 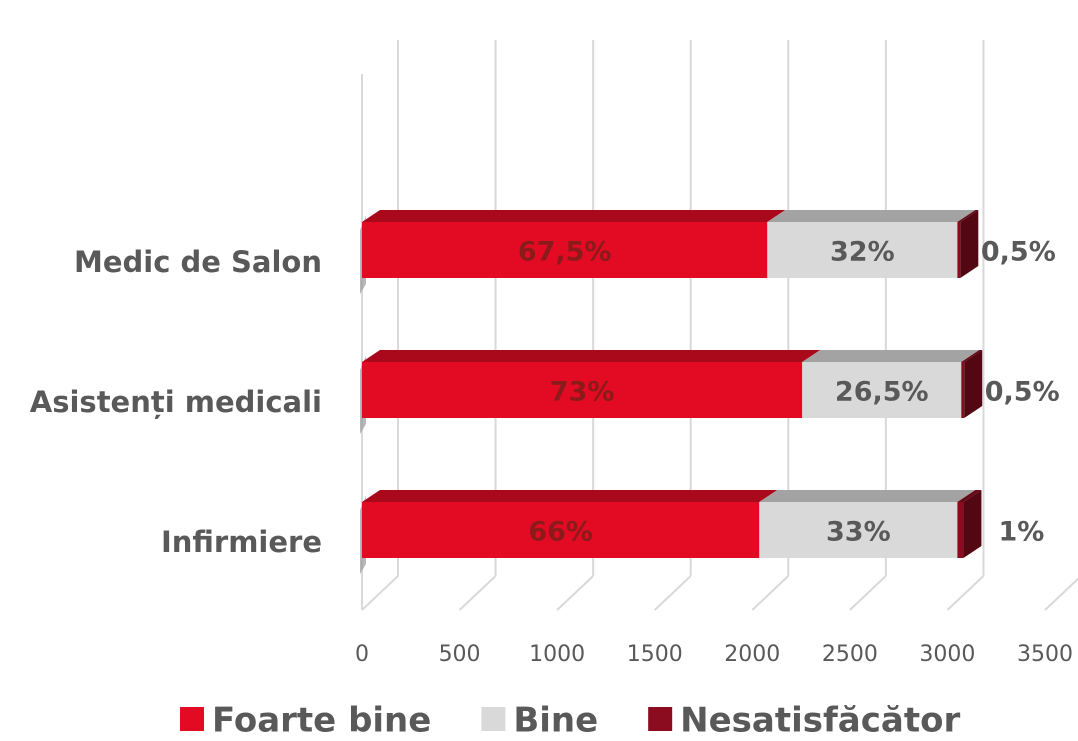 I want to click on data-label: 32%, so click(x=862, y=252).